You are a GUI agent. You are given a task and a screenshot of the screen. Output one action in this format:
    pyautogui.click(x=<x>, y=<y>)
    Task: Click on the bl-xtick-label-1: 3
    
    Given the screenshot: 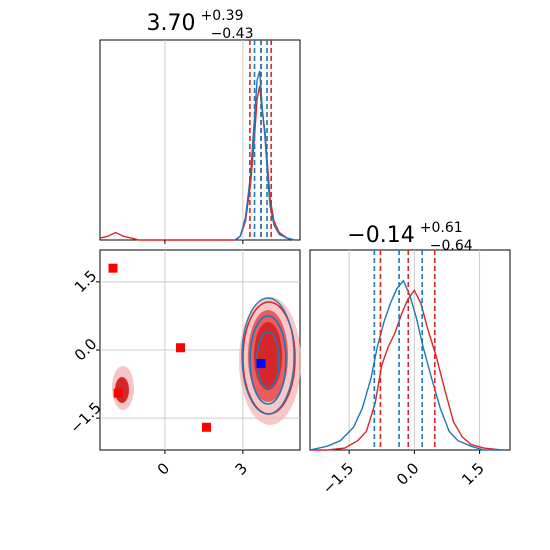 What is the action you would take?
    pyautogui.click(x=241, y=468)
    